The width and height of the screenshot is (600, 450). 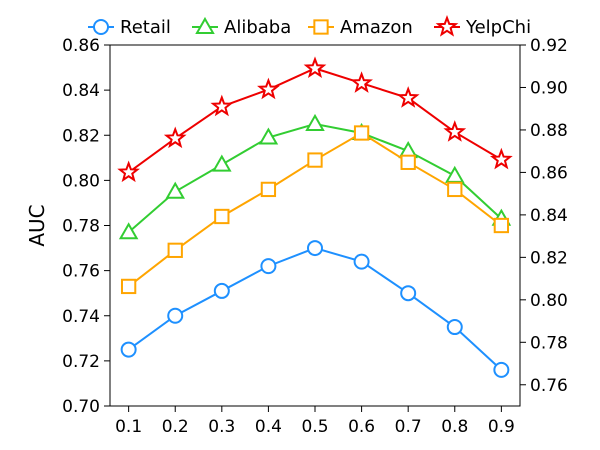 What do you see at coordinates (81, 272) in the screenshot?
I see `y-left-tick-label: 0.76` at bounding box center [81, 272].